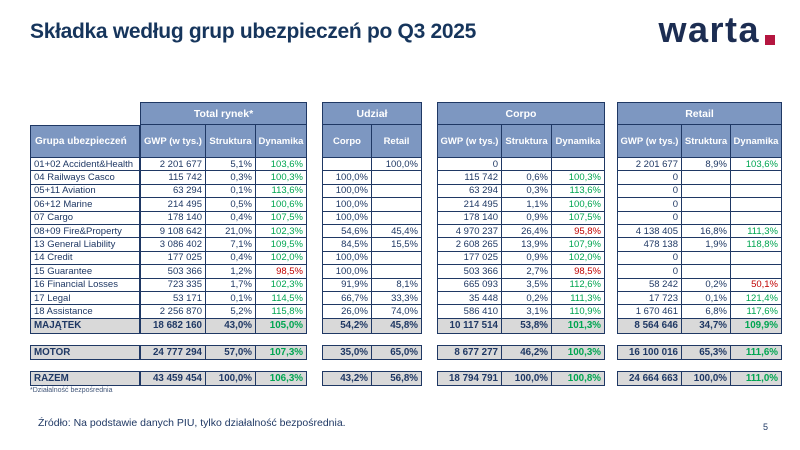  What do you see at coordinates (578, 298) in the screenshot?
I see `value-cell: 111,3%` at bounding box center [578, 298].